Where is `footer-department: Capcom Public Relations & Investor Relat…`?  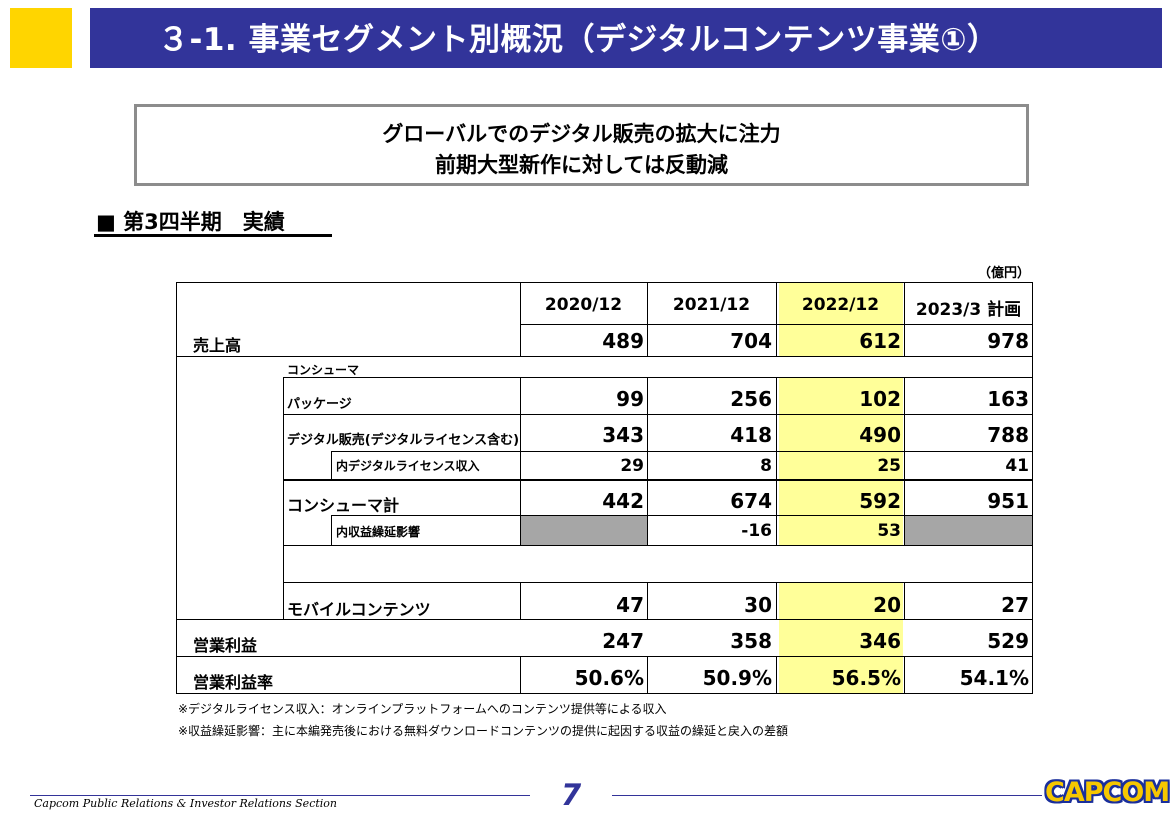
footer-department: Capcom Public Relations & Investor Relat… is located at coordinates (185, 803).